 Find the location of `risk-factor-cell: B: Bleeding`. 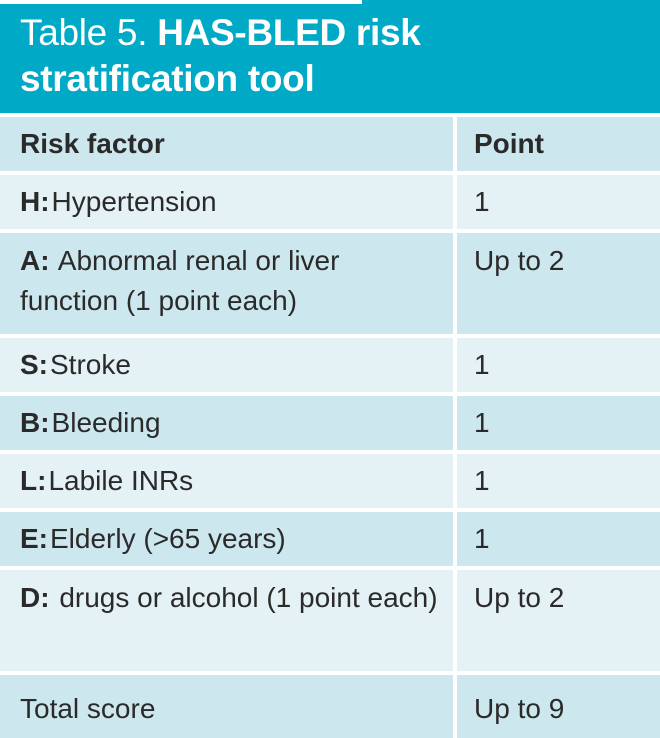

risk-factor-cell: B: Bleeding is located at coordinates (226, 423).